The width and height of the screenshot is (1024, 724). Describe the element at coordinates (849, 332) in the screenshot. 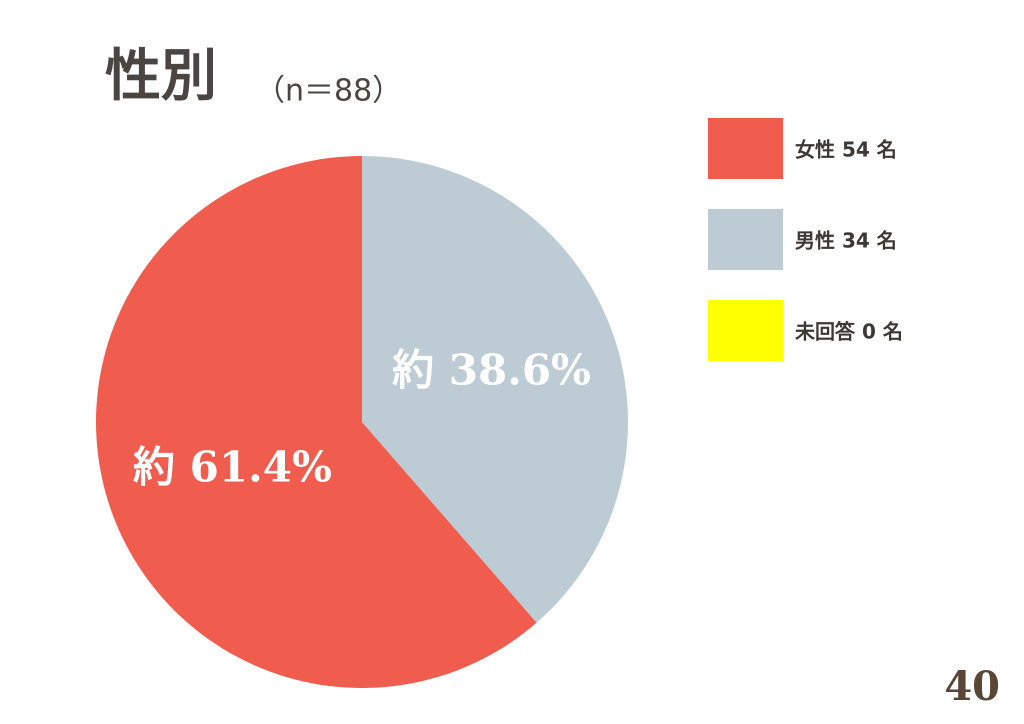

I see `legend-label: 未回答 0 名` at that location.